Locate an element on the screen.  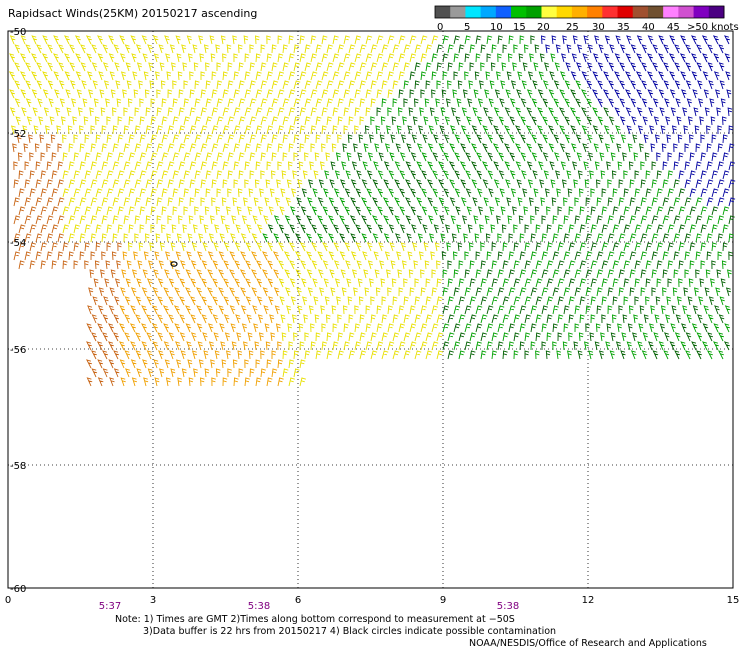
contamination-circle-icon is located at coordinates (174, 264).